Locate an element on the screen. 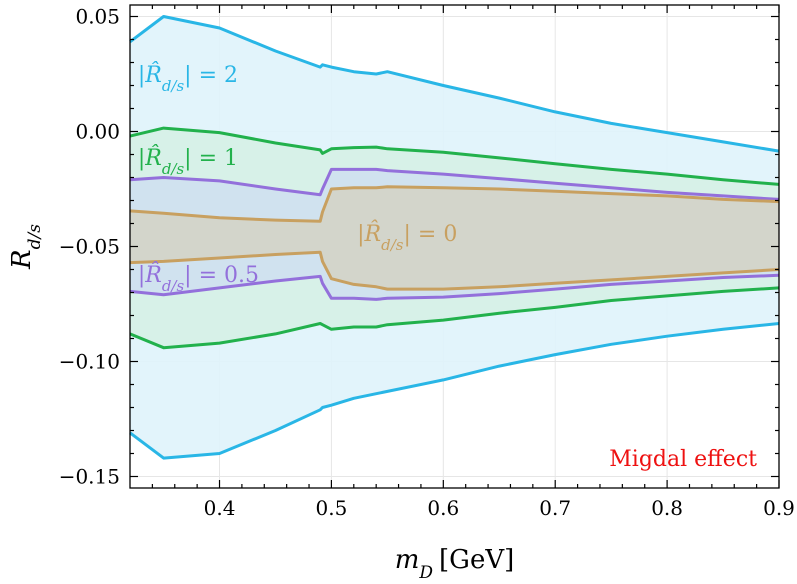 The height and width of the screenshot is (584, 797). y-tick-label-3: −0.10 is located at coordinates (89, 362).